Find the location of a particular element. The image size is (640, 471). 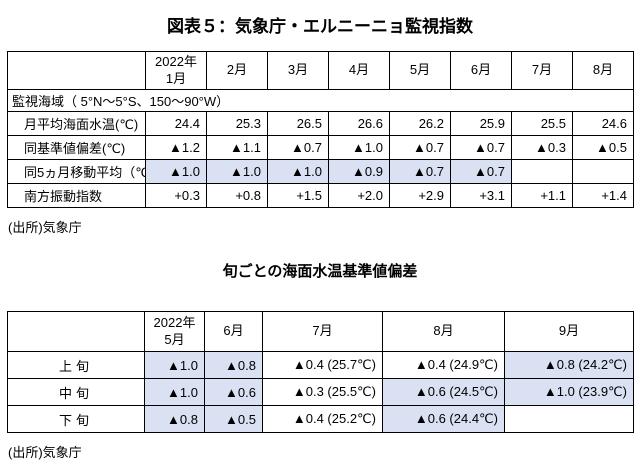

value-cell: 26.5 is located at coordinates (298, 123).